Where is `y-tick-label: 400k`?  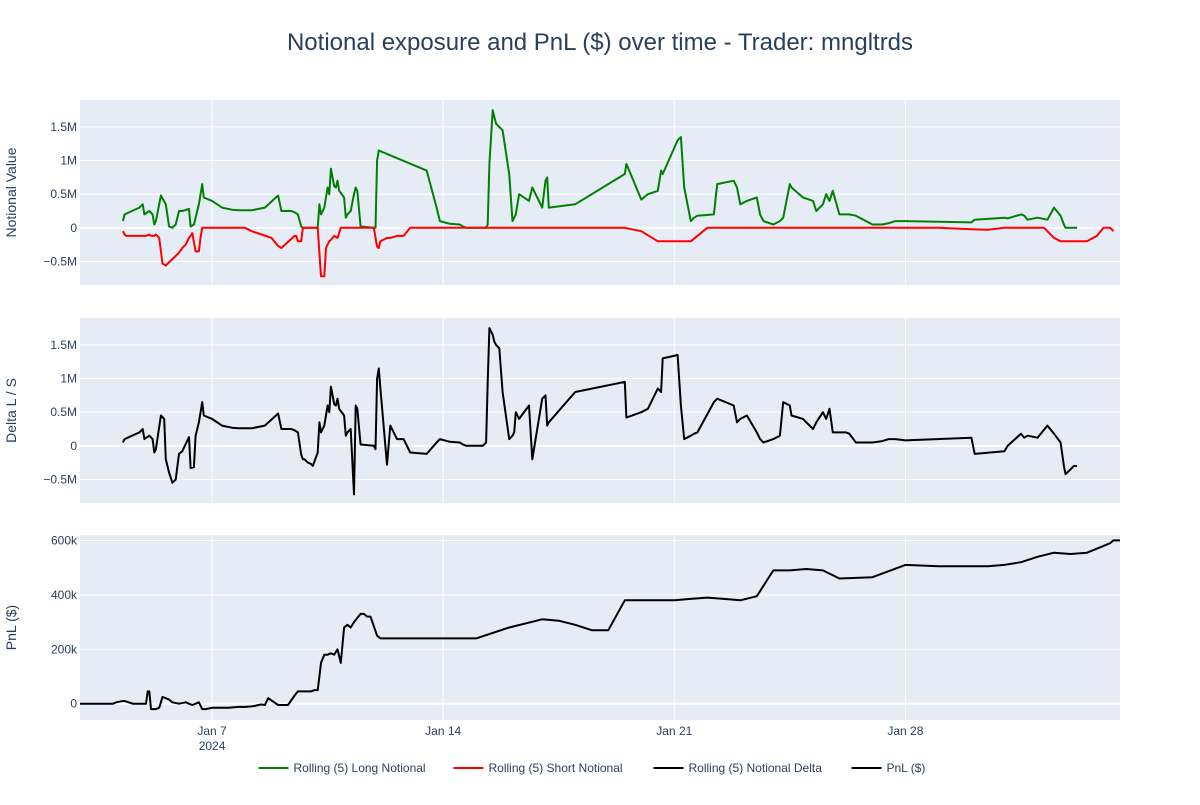
y-tick-label: 400k is located at coordinates (64, 595).